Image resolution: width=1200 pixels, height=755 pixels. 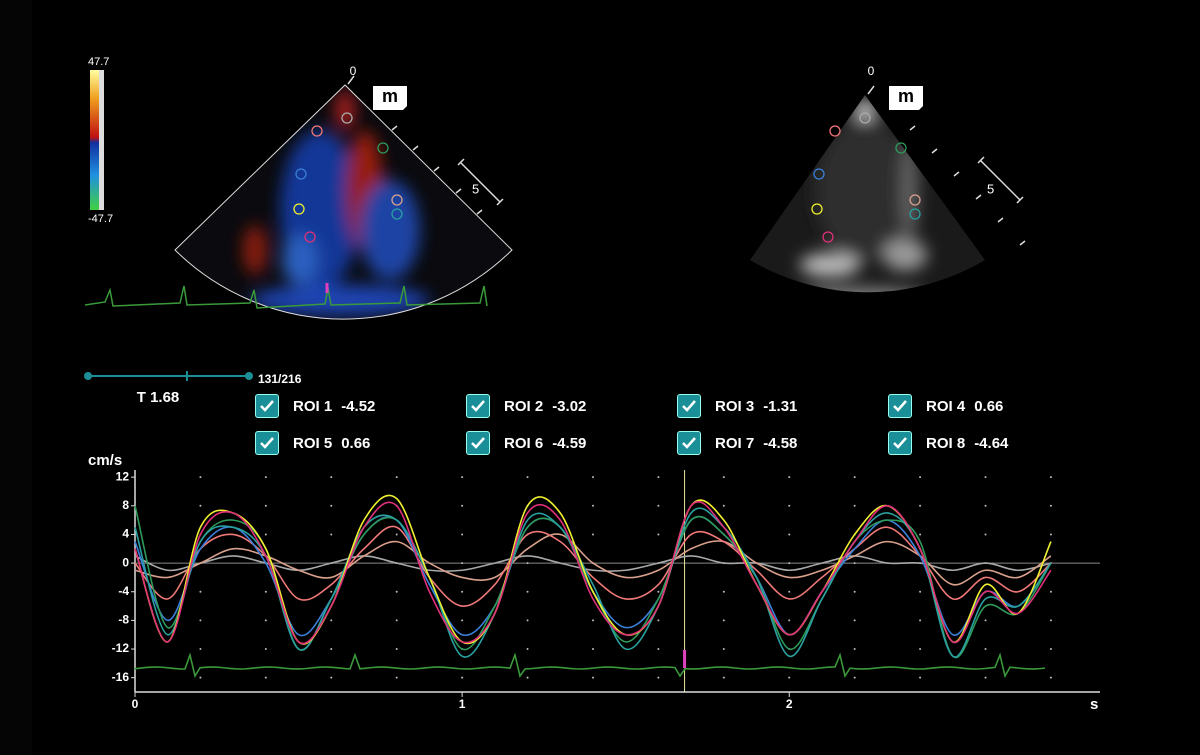 What do you see at coordinates (593, 563) in the screenshot?
I see `series-line` at bounding box center [593, 563].